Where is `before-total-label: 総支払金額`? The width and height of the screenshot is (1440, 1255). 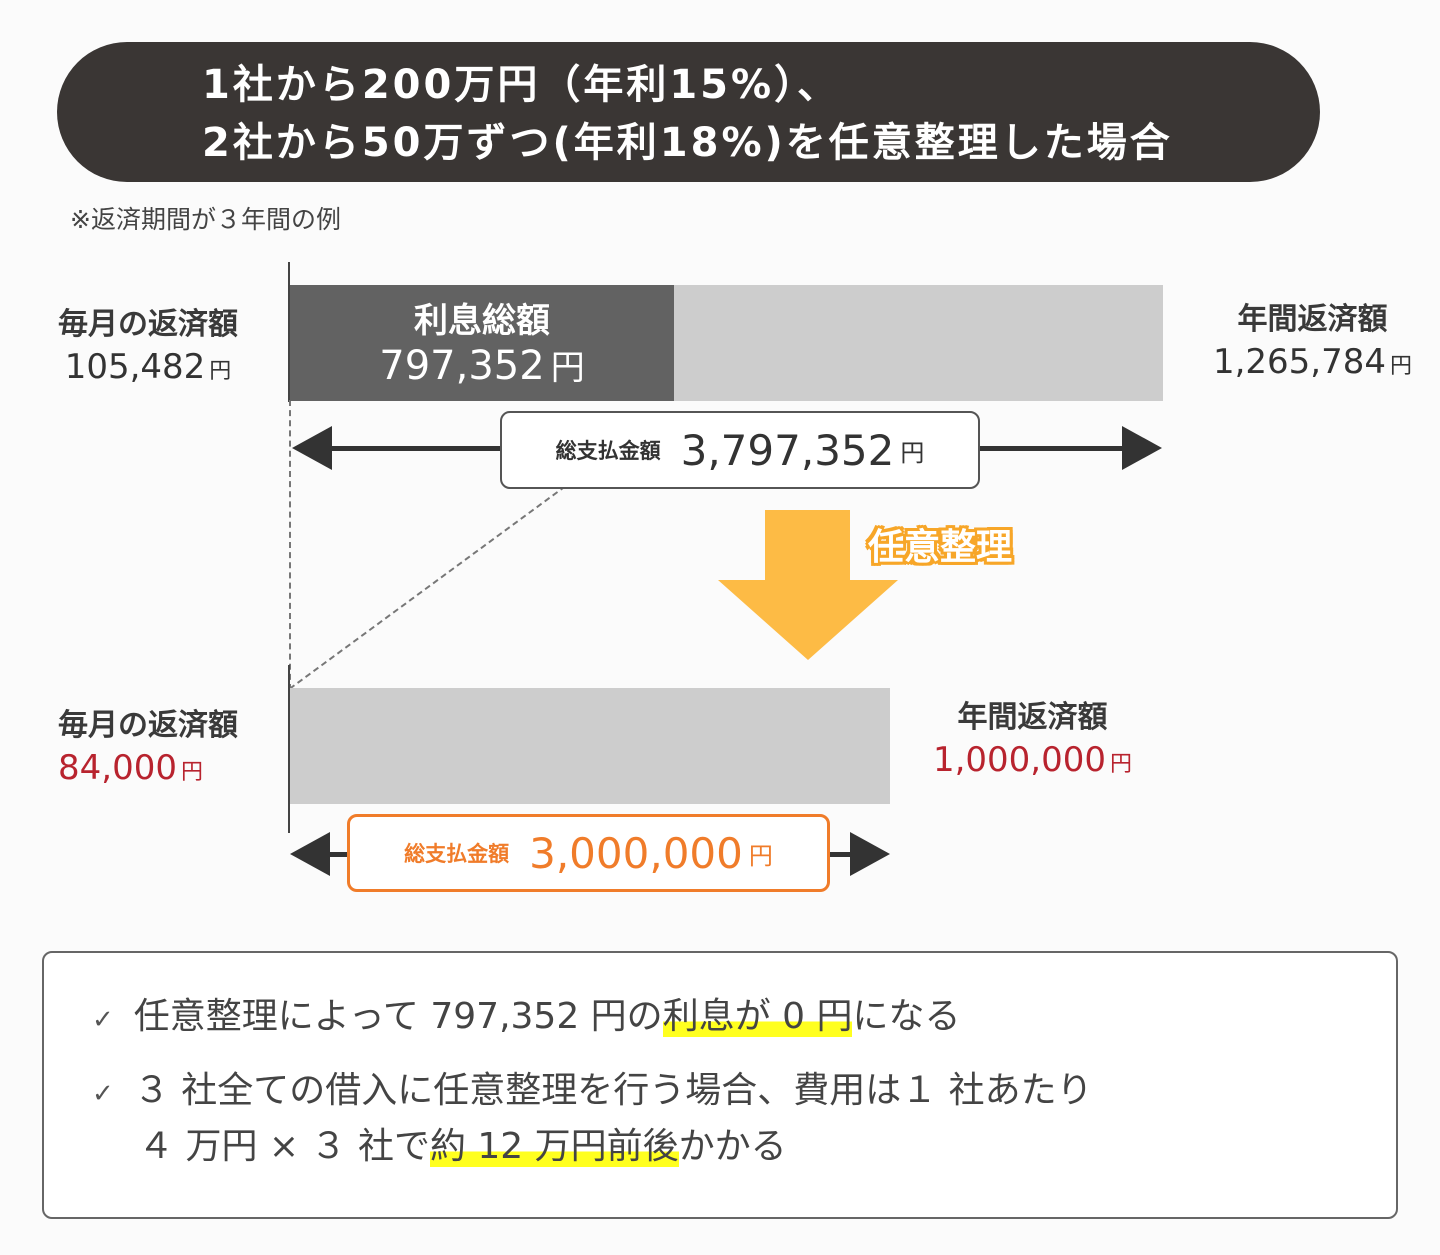
before-total-label: 総支払金額 is located at coordinates (608, 451).